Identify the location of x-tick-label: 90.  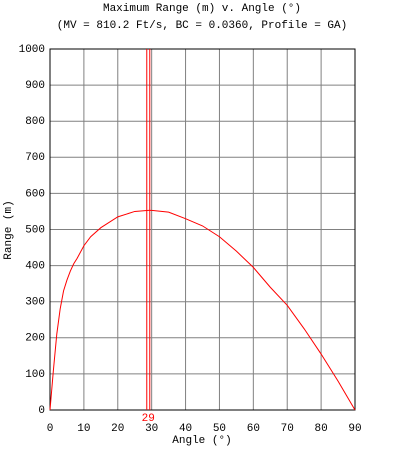
(354, 429).